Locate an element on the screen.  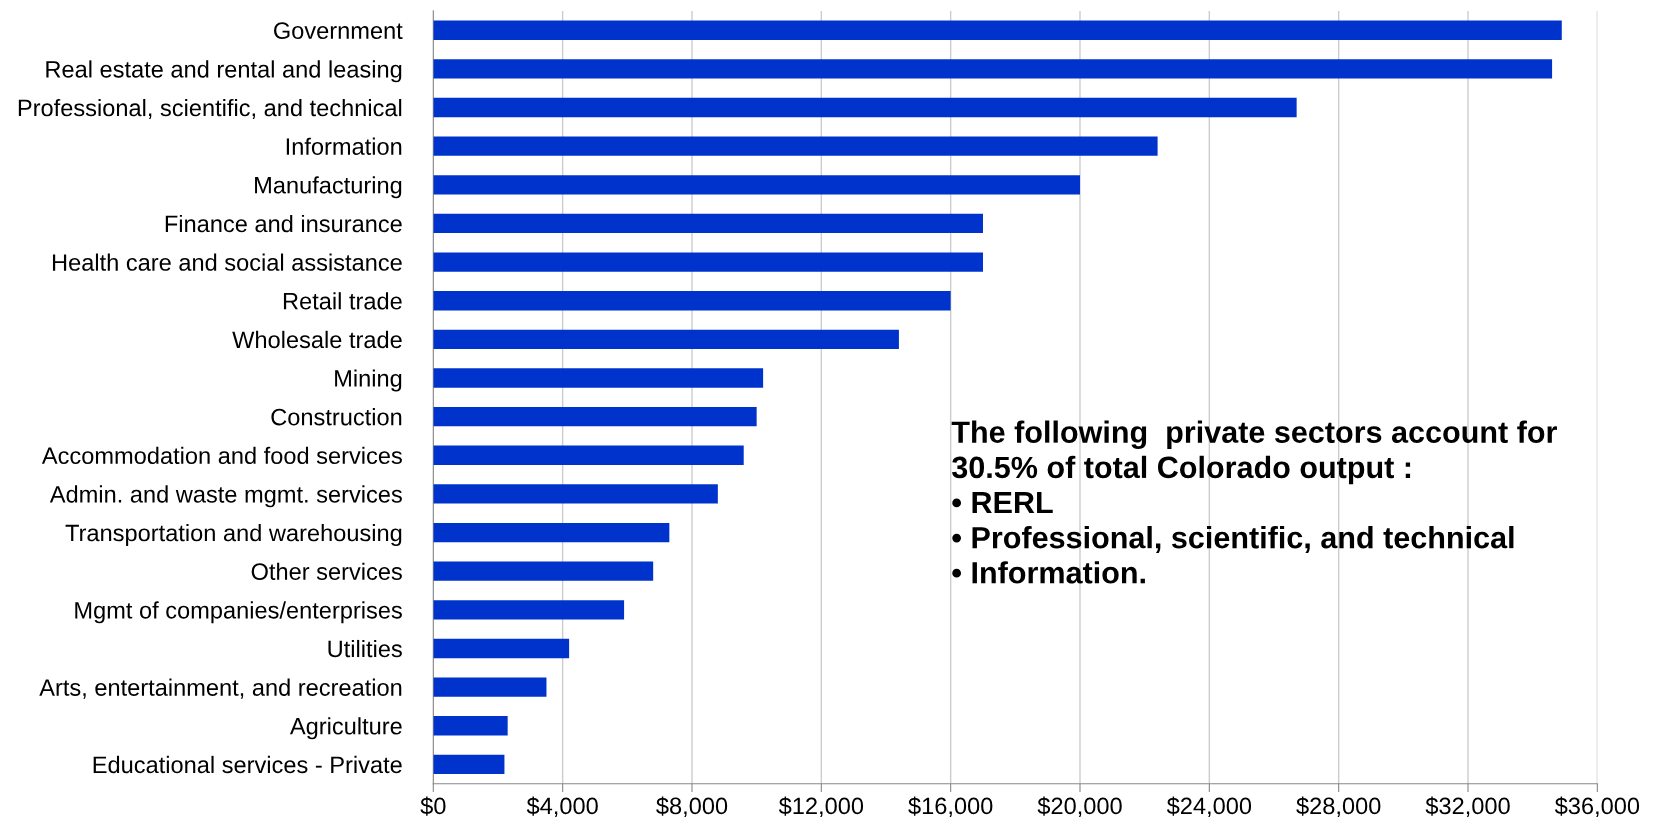
y-tick-label: Other services is located at coordinates (326, 571).